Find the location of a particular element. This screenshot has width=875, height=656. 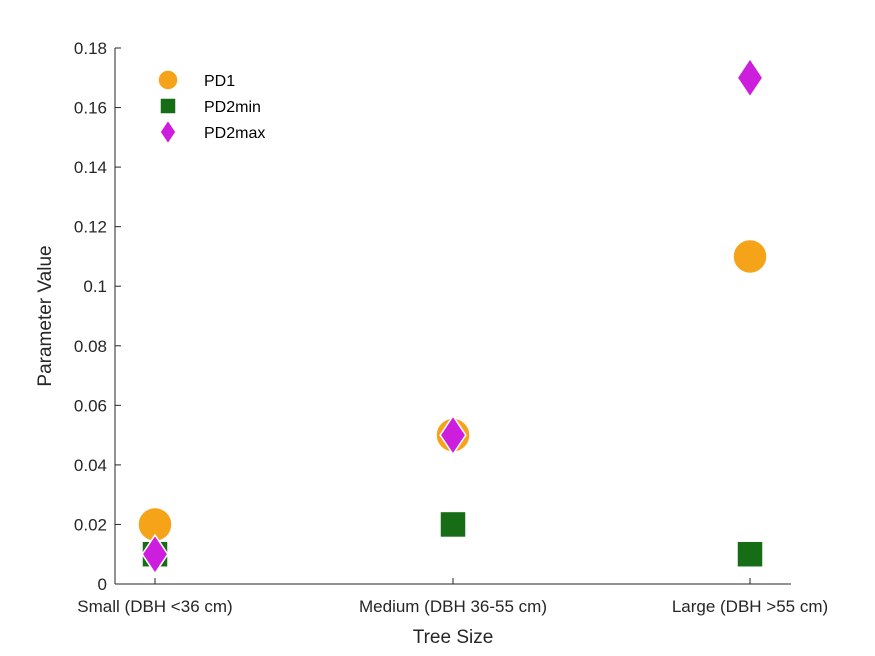

legend-item: PD2max is located at coordinates (212, 132).